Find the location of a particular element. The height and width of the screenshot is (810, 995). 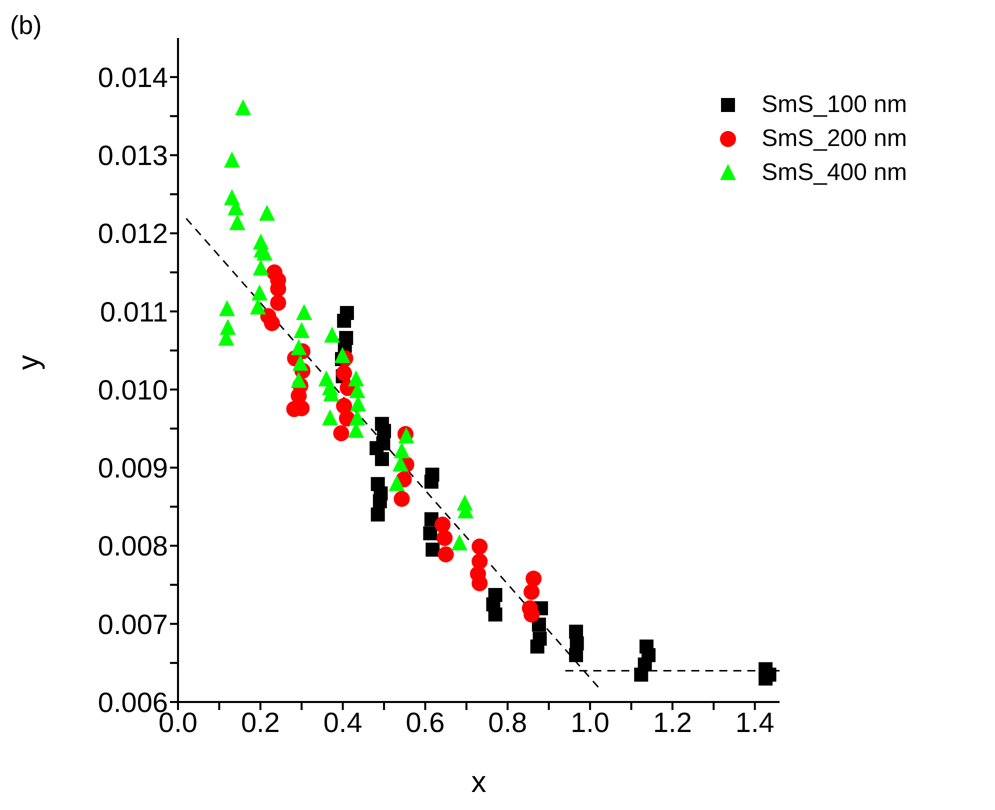

legend-label: SmS_200 nm is located at coordinates (834, 139).